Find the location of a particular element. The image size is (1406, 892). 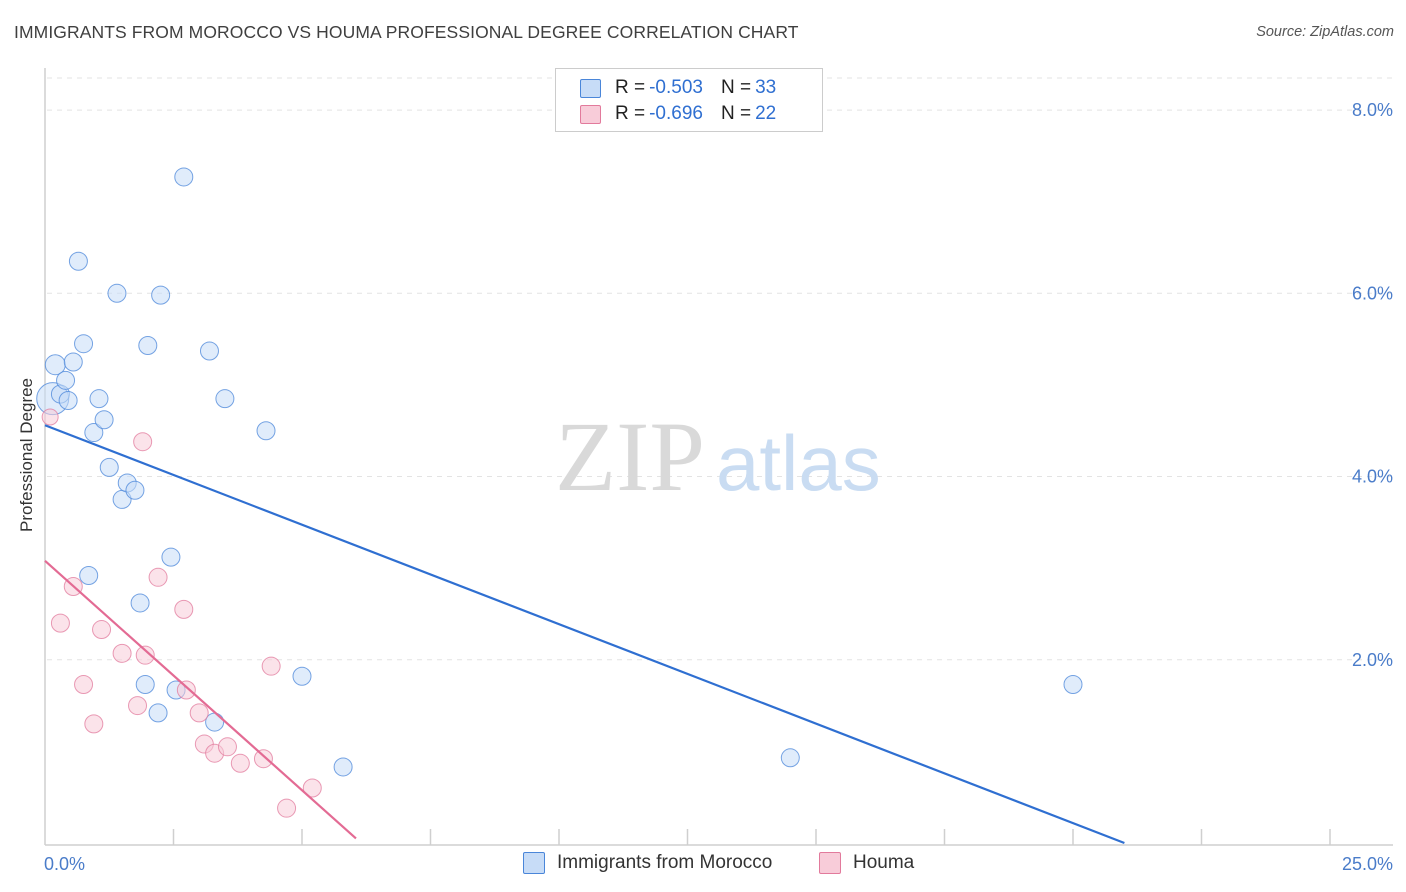

legend-swatch-morocco is located at coordinates (590, 88).